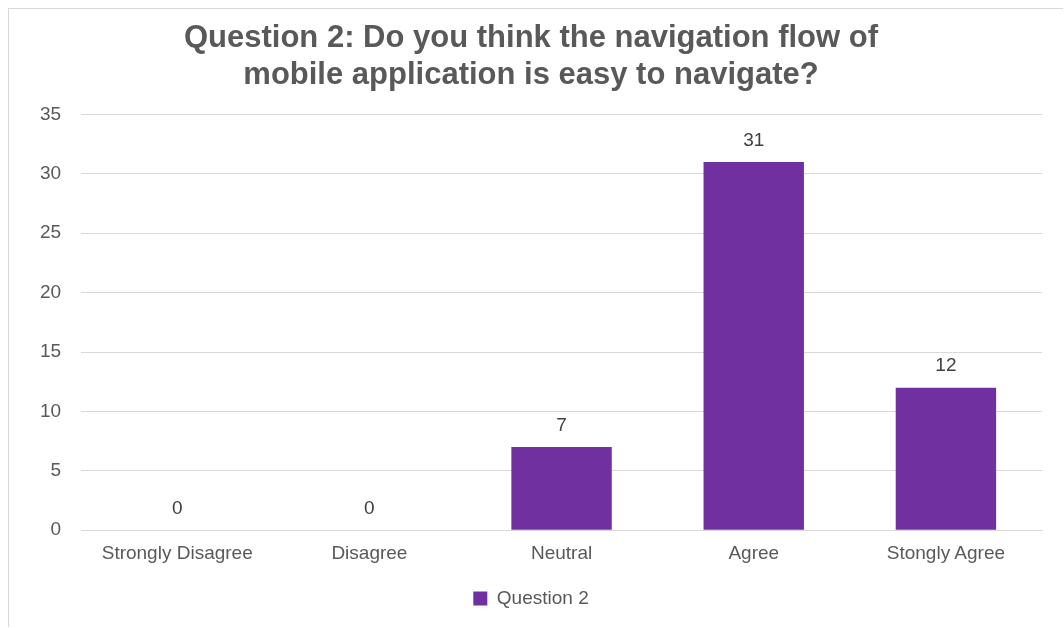 This screenshot has width=1064, height=628. I want to click on x-tick-label: Neutral, so click(561, 552).